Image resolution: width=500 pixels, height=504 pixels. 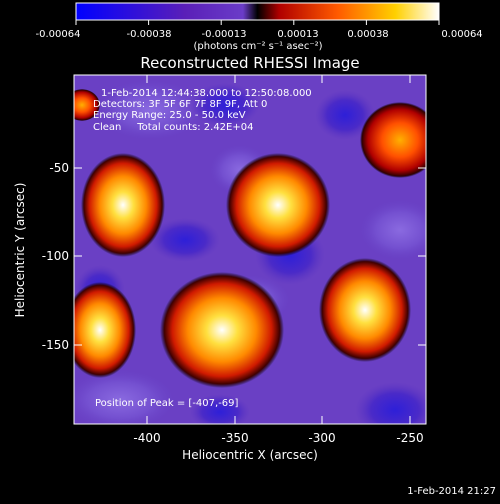 What do you see at coordinates (409, 438) in the screenshot?
I see `x-tick-label: -250` at bounding box center [409, 438].